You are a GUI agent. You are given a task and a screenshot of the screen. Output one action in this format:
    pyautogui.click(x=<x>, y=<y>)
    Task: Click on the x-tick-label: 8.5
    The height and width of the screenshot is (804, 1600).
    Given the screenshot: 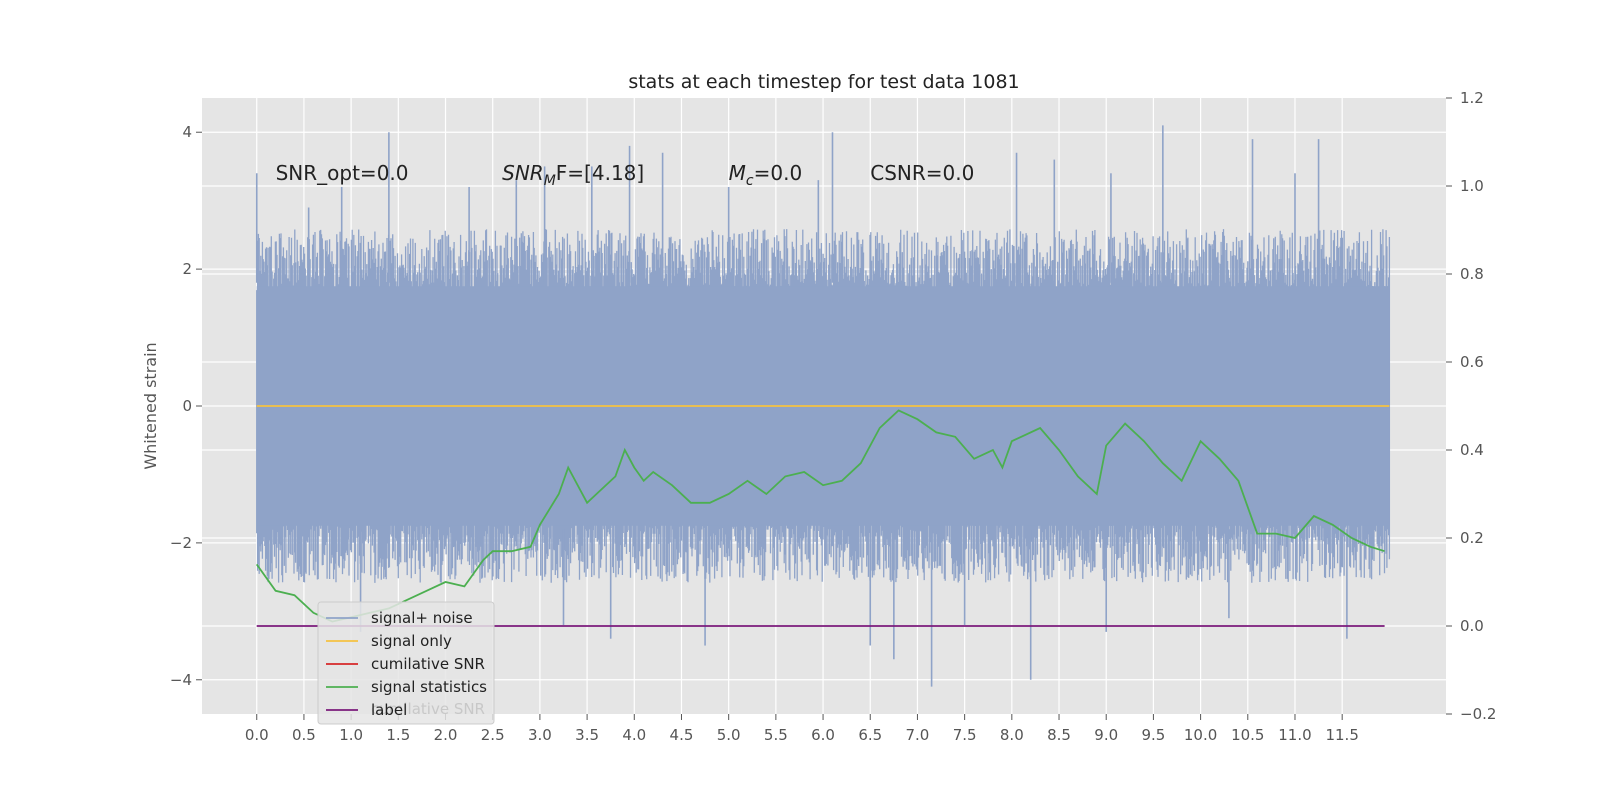 What is the action you would take?
    pyautogui.click(x=1059, y=735)
    